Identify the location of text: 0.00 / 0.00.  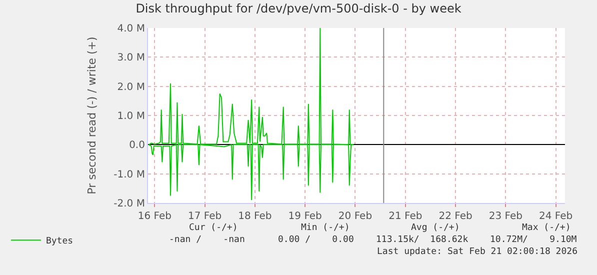
(316, 240).